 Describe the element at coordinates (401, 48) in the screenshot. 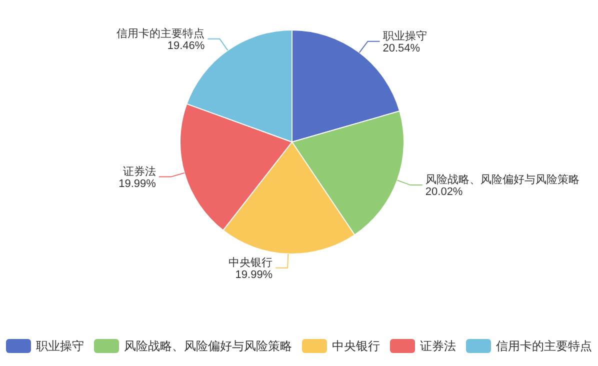

I see `data-label: 20.54%` at that location.